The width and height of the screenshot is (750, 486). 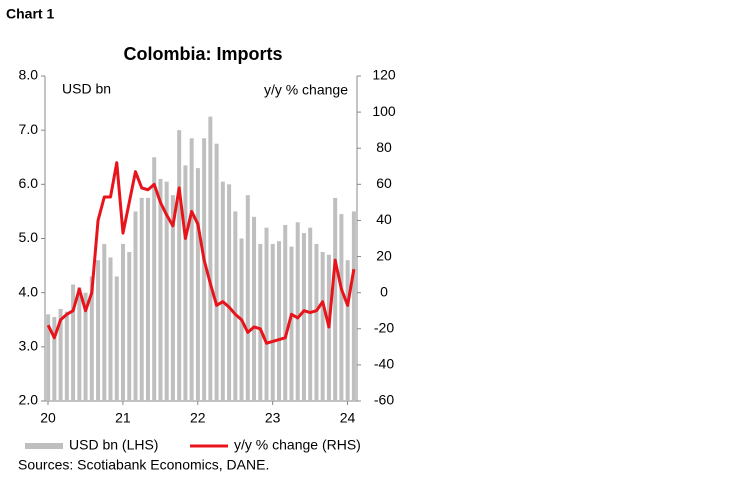 What do you see at coordinates (384, 75) in the screenshot?
I see `y2-tick-label: 120` at bounding box center [384, 75].